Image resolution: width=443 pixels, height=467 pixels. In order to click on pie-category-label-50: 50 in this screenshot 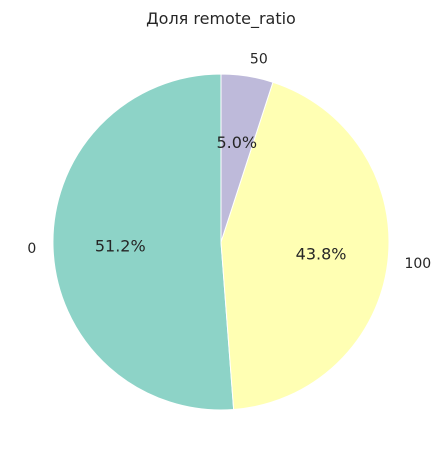, I will do `click(259, 59)`.